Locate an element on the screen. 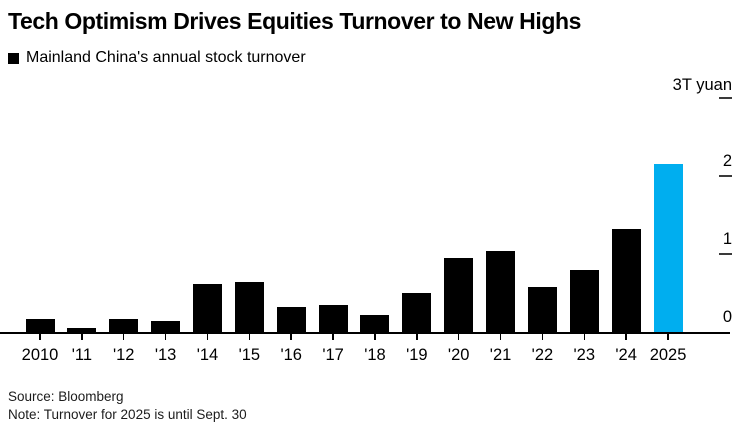 The image size is (754, 442). x-label-20: '20 is located at coordinates (458, 355).